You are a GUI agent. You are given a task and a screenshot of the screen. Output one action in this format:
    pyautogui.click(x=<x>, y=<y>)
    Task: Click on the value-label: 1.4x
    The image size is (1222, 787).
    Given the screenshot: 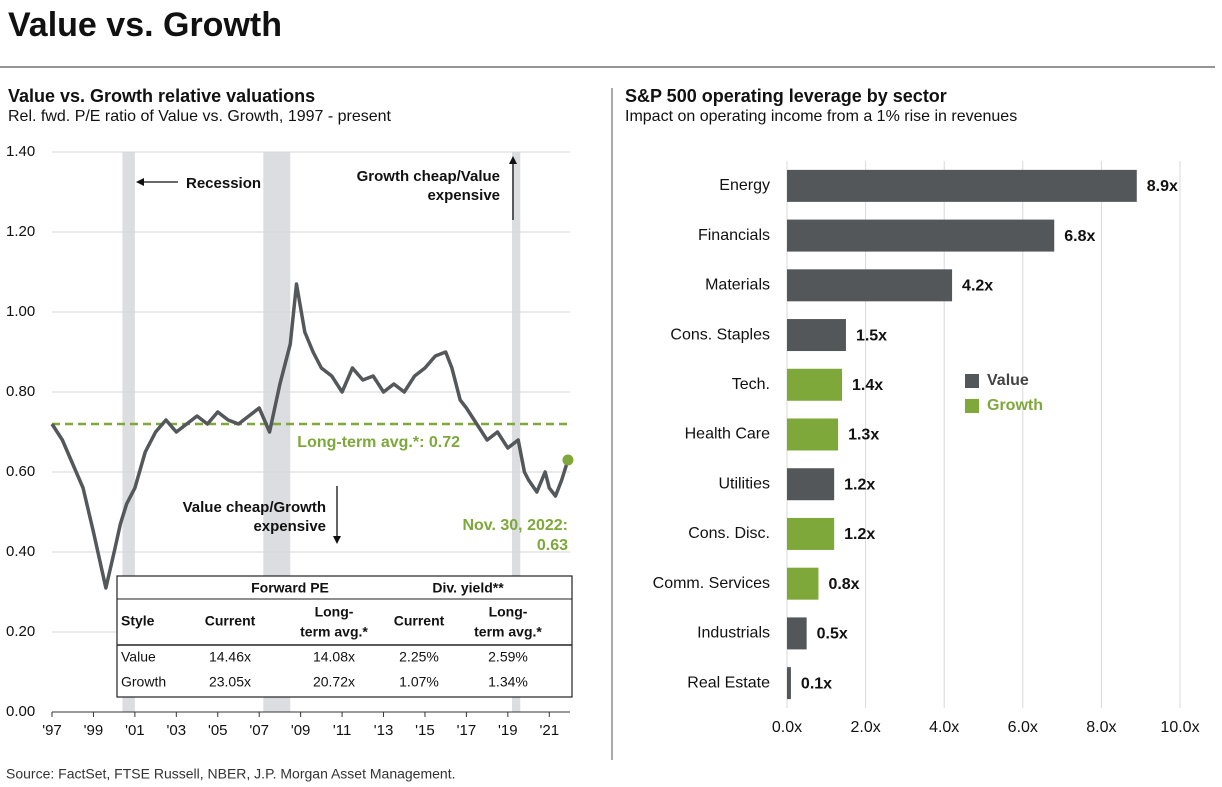 What is the action you would take?
    pyautogui.click(x=867, y=385)
    